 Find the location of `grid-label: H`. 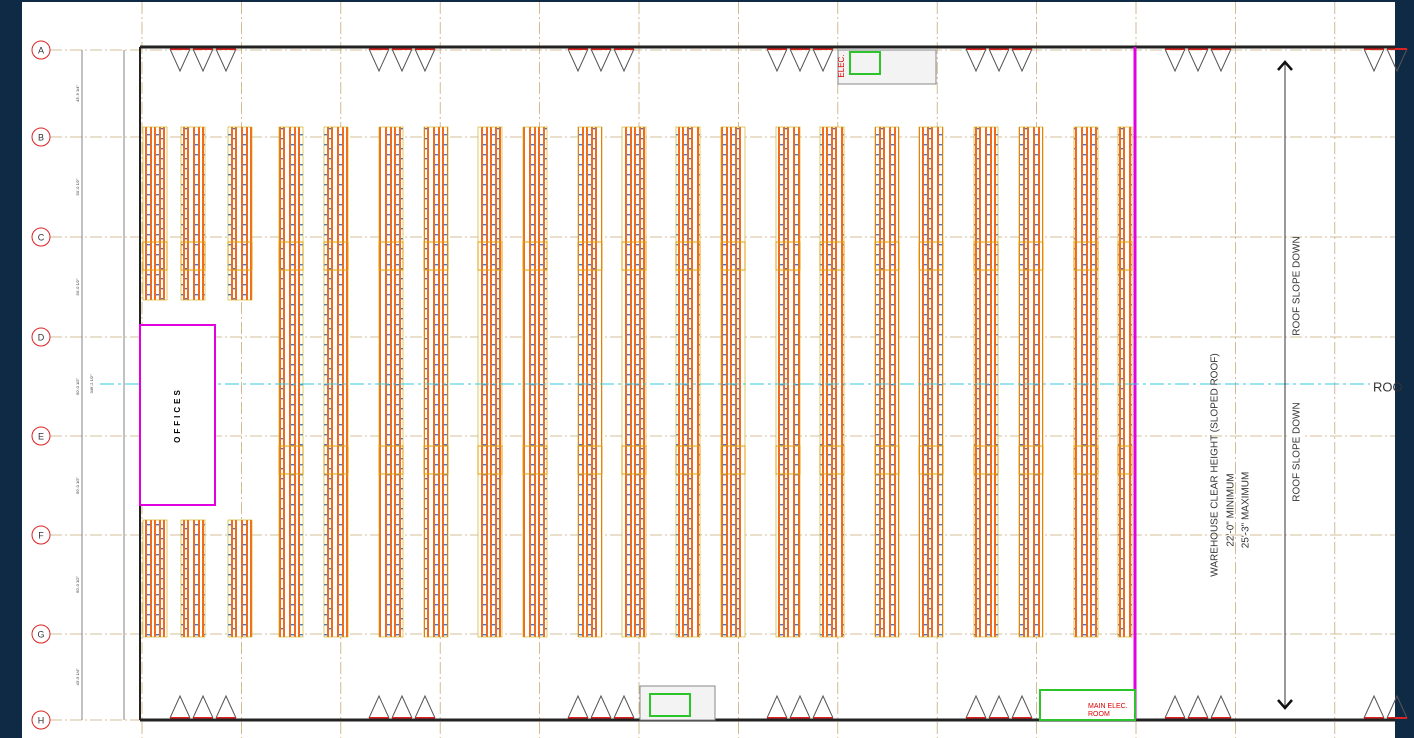

grid-label: H is located at coordinates (41, 720).